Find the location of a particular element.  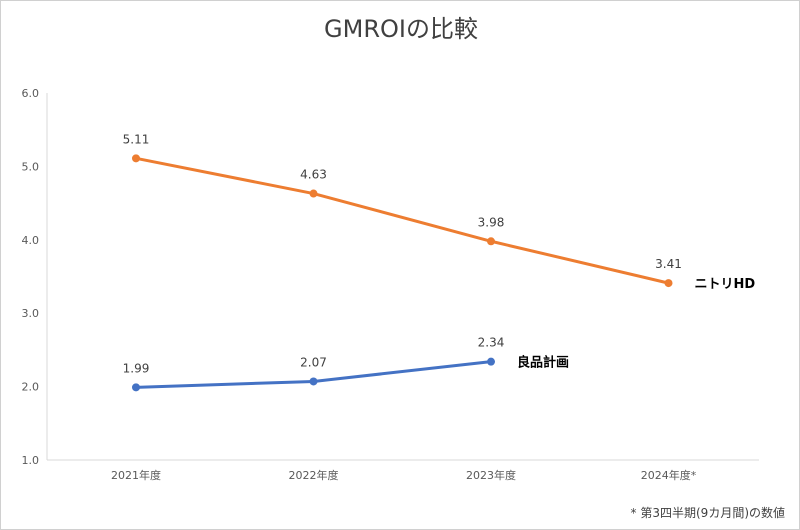

data-label: 4.63 is located at coordinates (313, 175).